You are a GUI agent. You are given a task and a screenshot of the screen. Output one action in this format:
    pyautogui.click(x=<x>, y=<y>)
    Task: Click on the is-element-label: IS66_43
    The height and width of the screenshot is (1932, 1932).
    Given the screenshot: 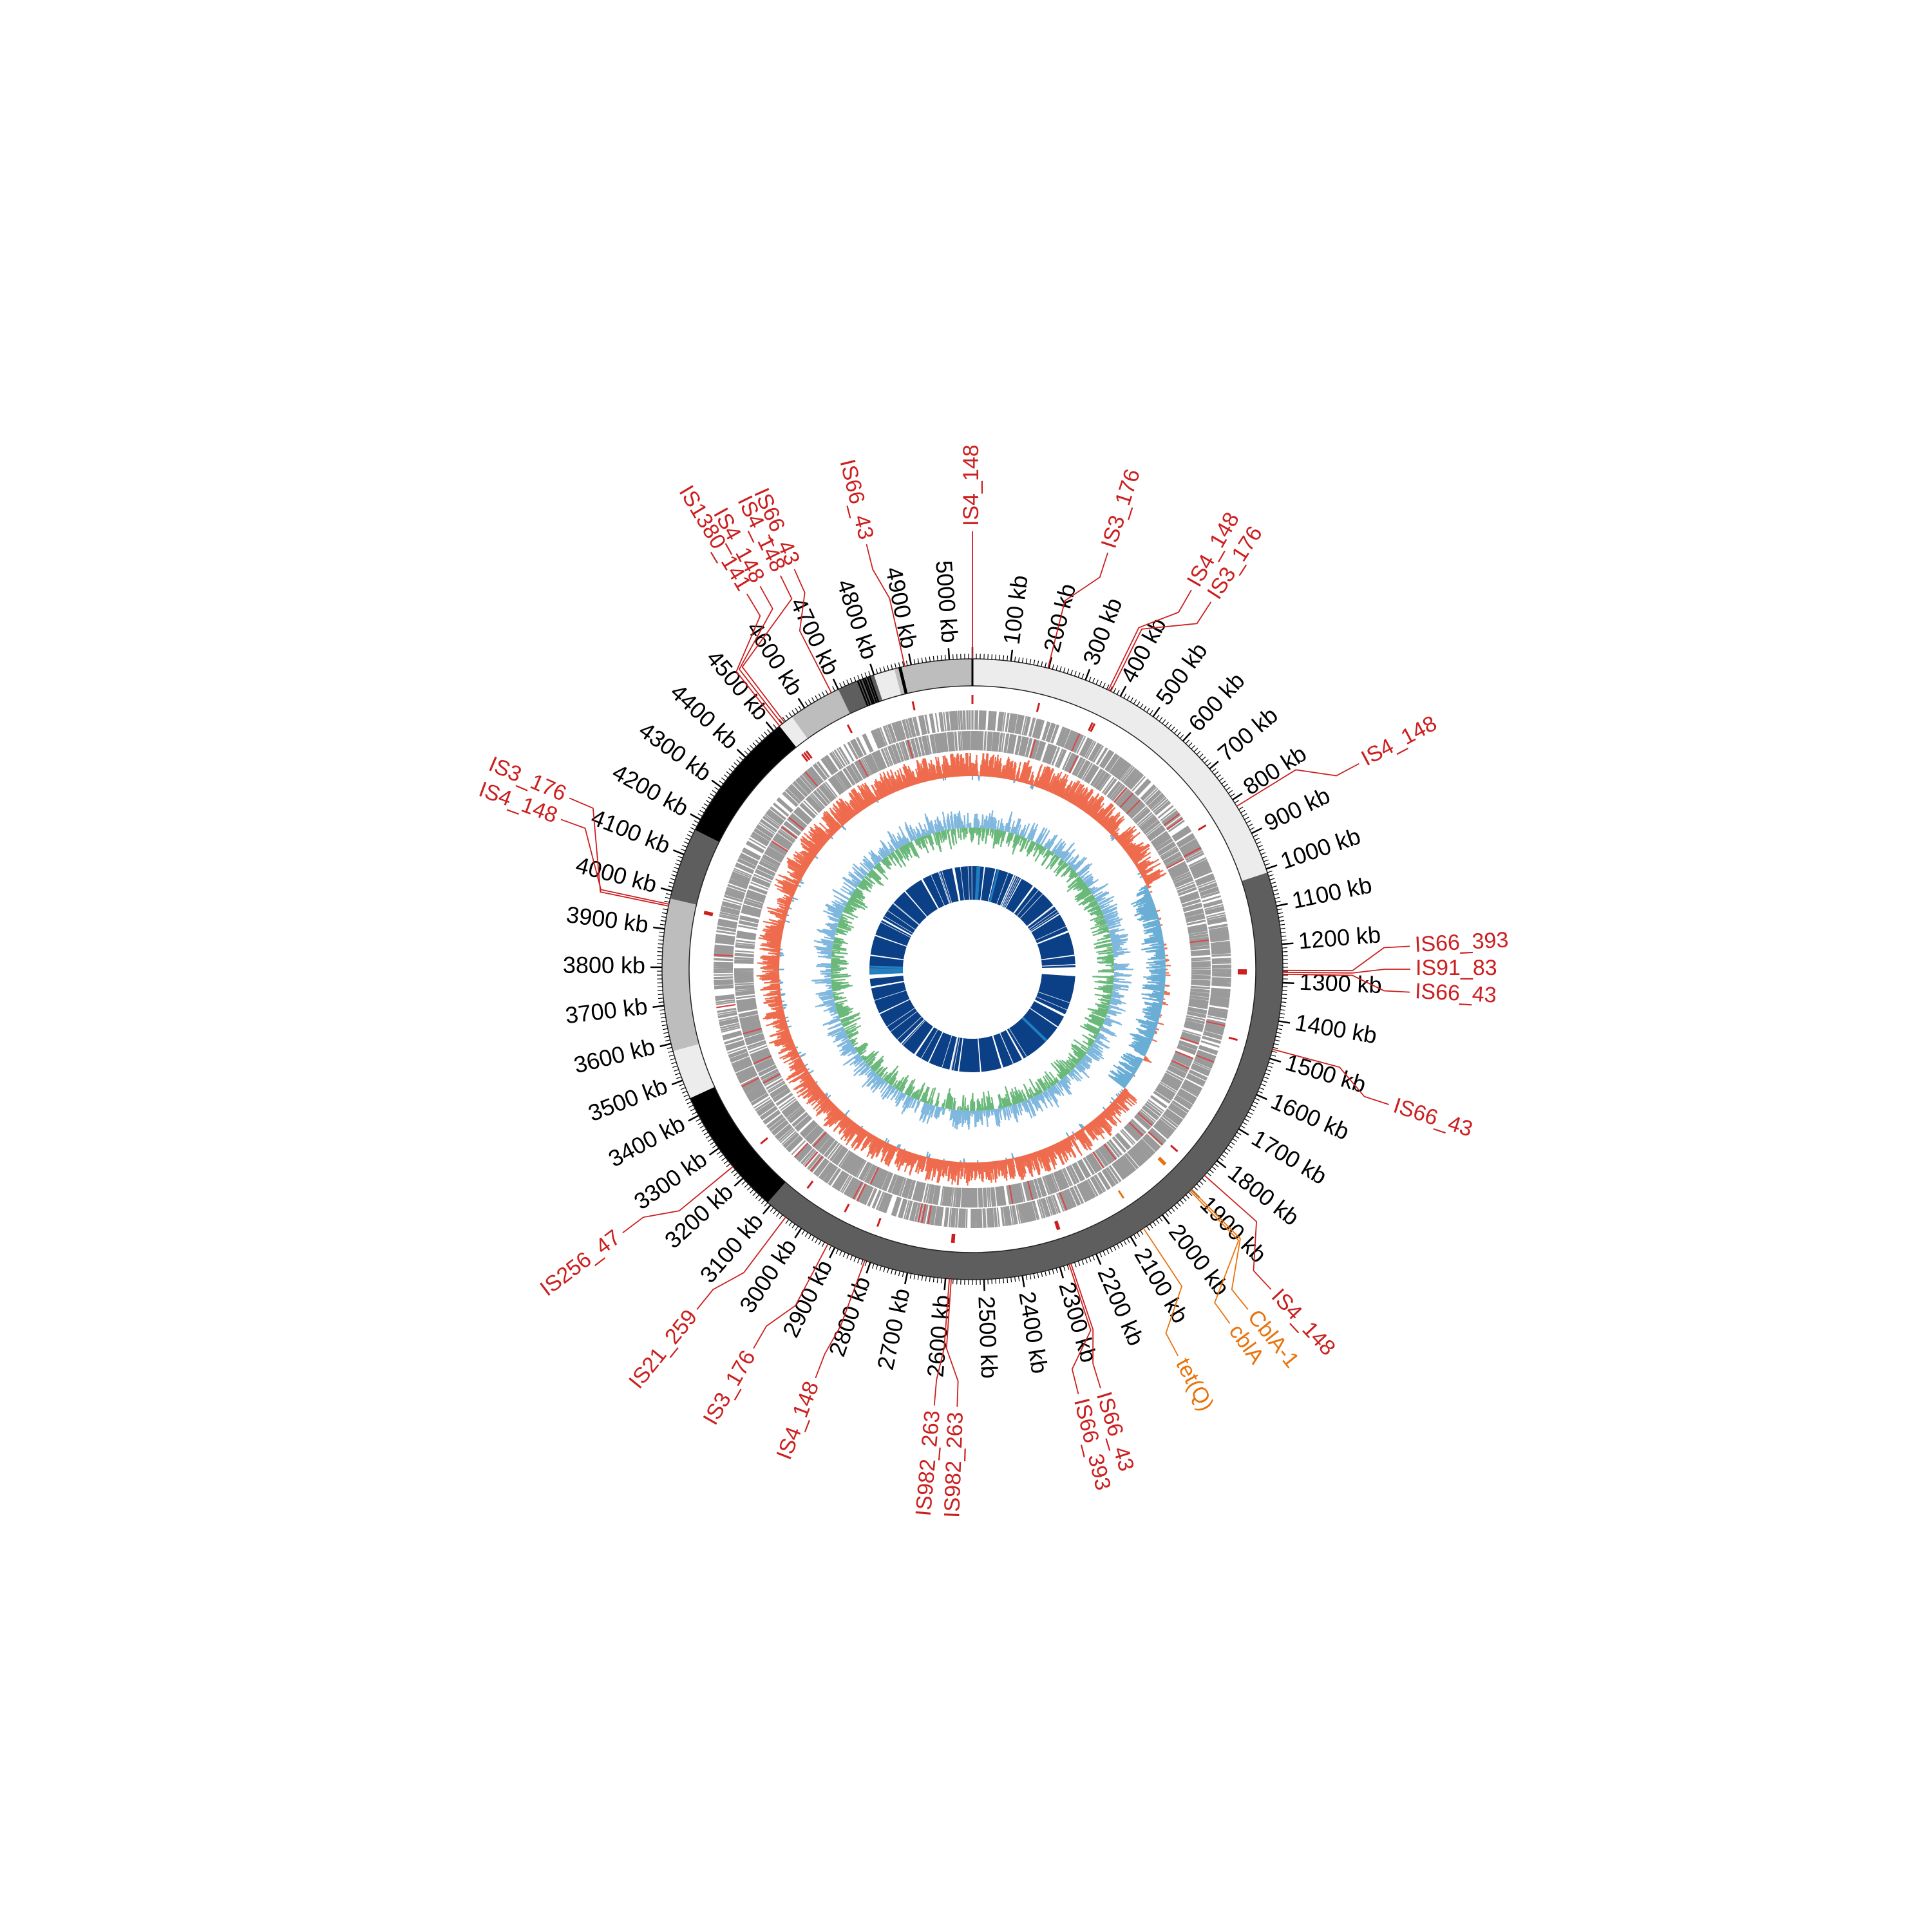 What is the action you would take?
    pyautogui.click(x=856, y=499)
    